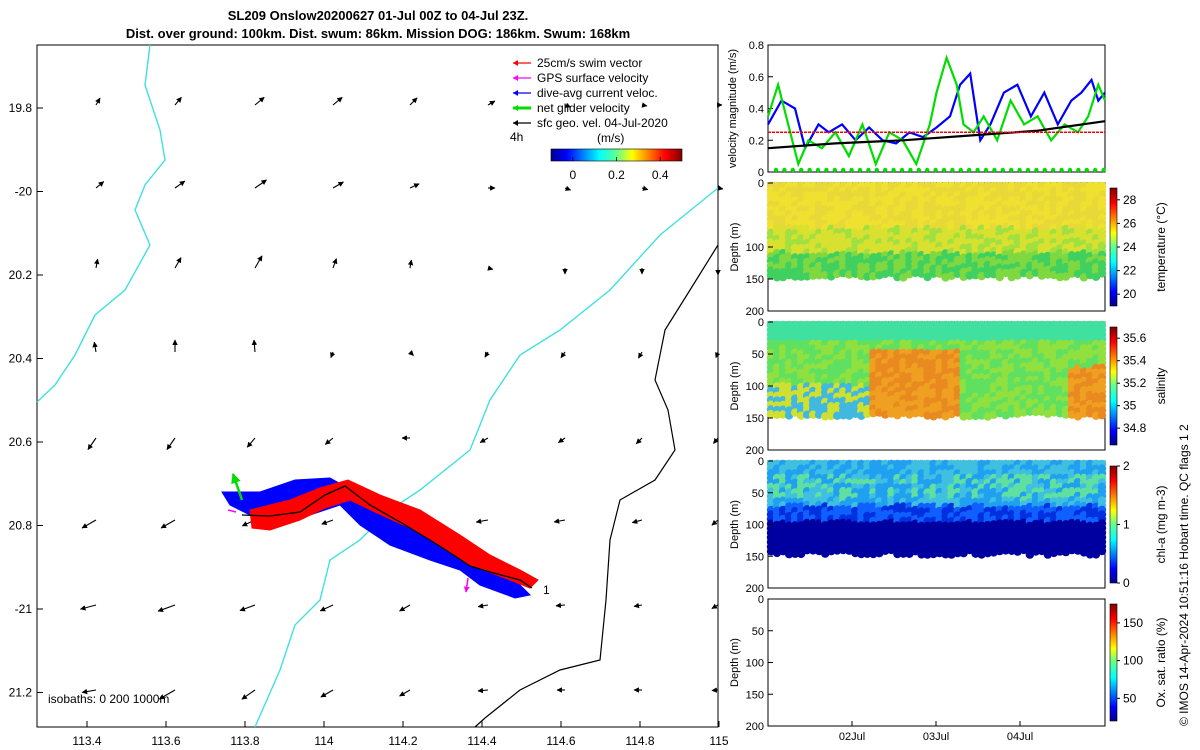 The width and height of the screenshot is (1200, 750). What do you see at coordinates (1161, 524) in the screenshot?
I see `colorbar-label: chl-a (mg m-3)` at bounding box center [1161, 524].